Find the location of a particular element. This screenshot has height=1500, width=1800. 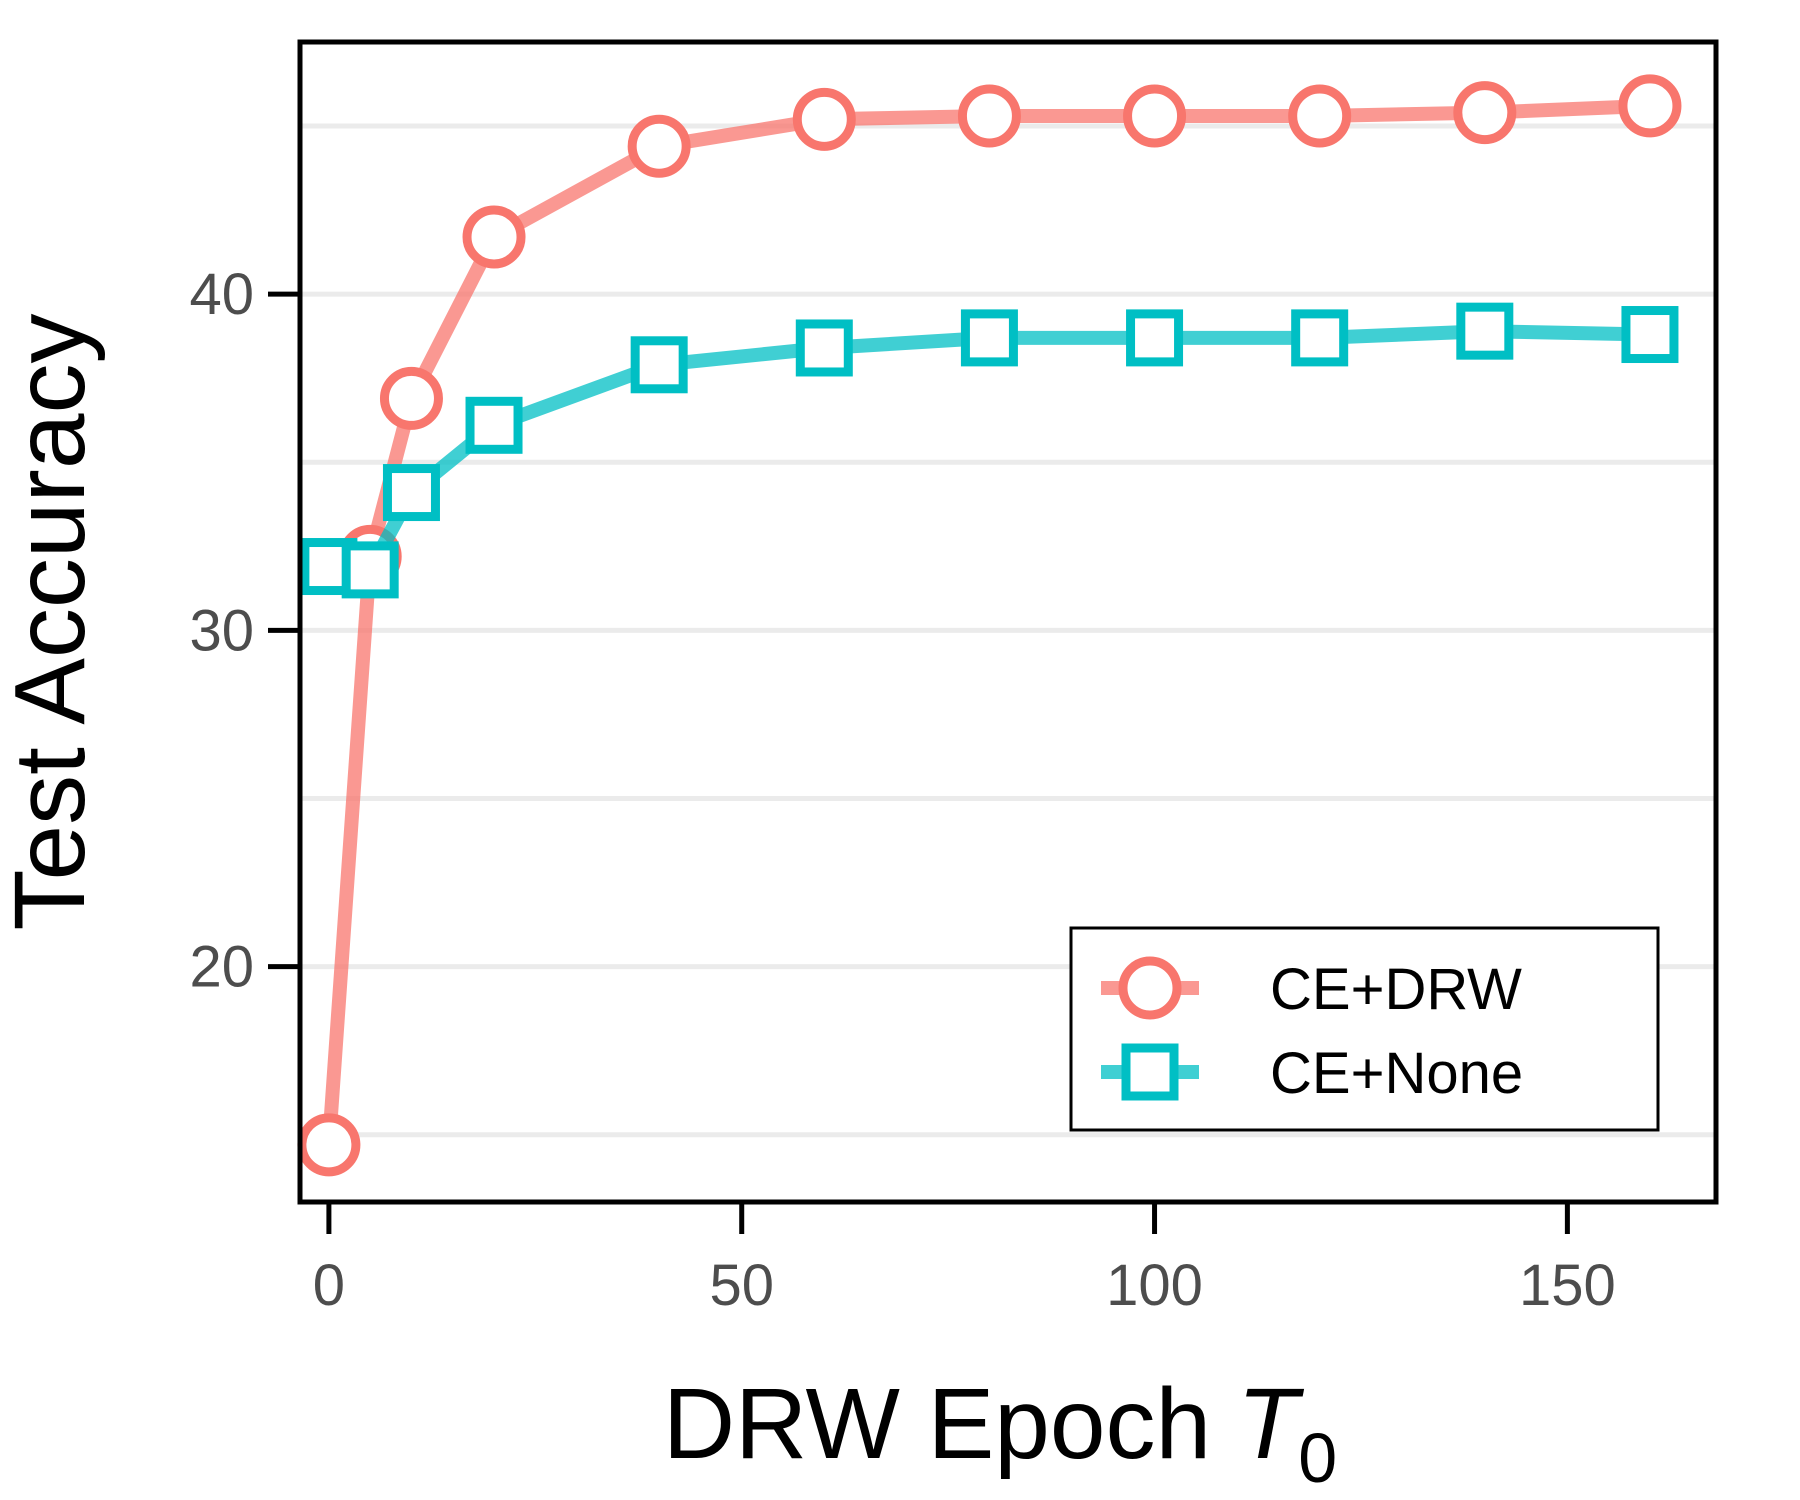

y-tick-label-40: 40 is located at coordinates (221, 294).